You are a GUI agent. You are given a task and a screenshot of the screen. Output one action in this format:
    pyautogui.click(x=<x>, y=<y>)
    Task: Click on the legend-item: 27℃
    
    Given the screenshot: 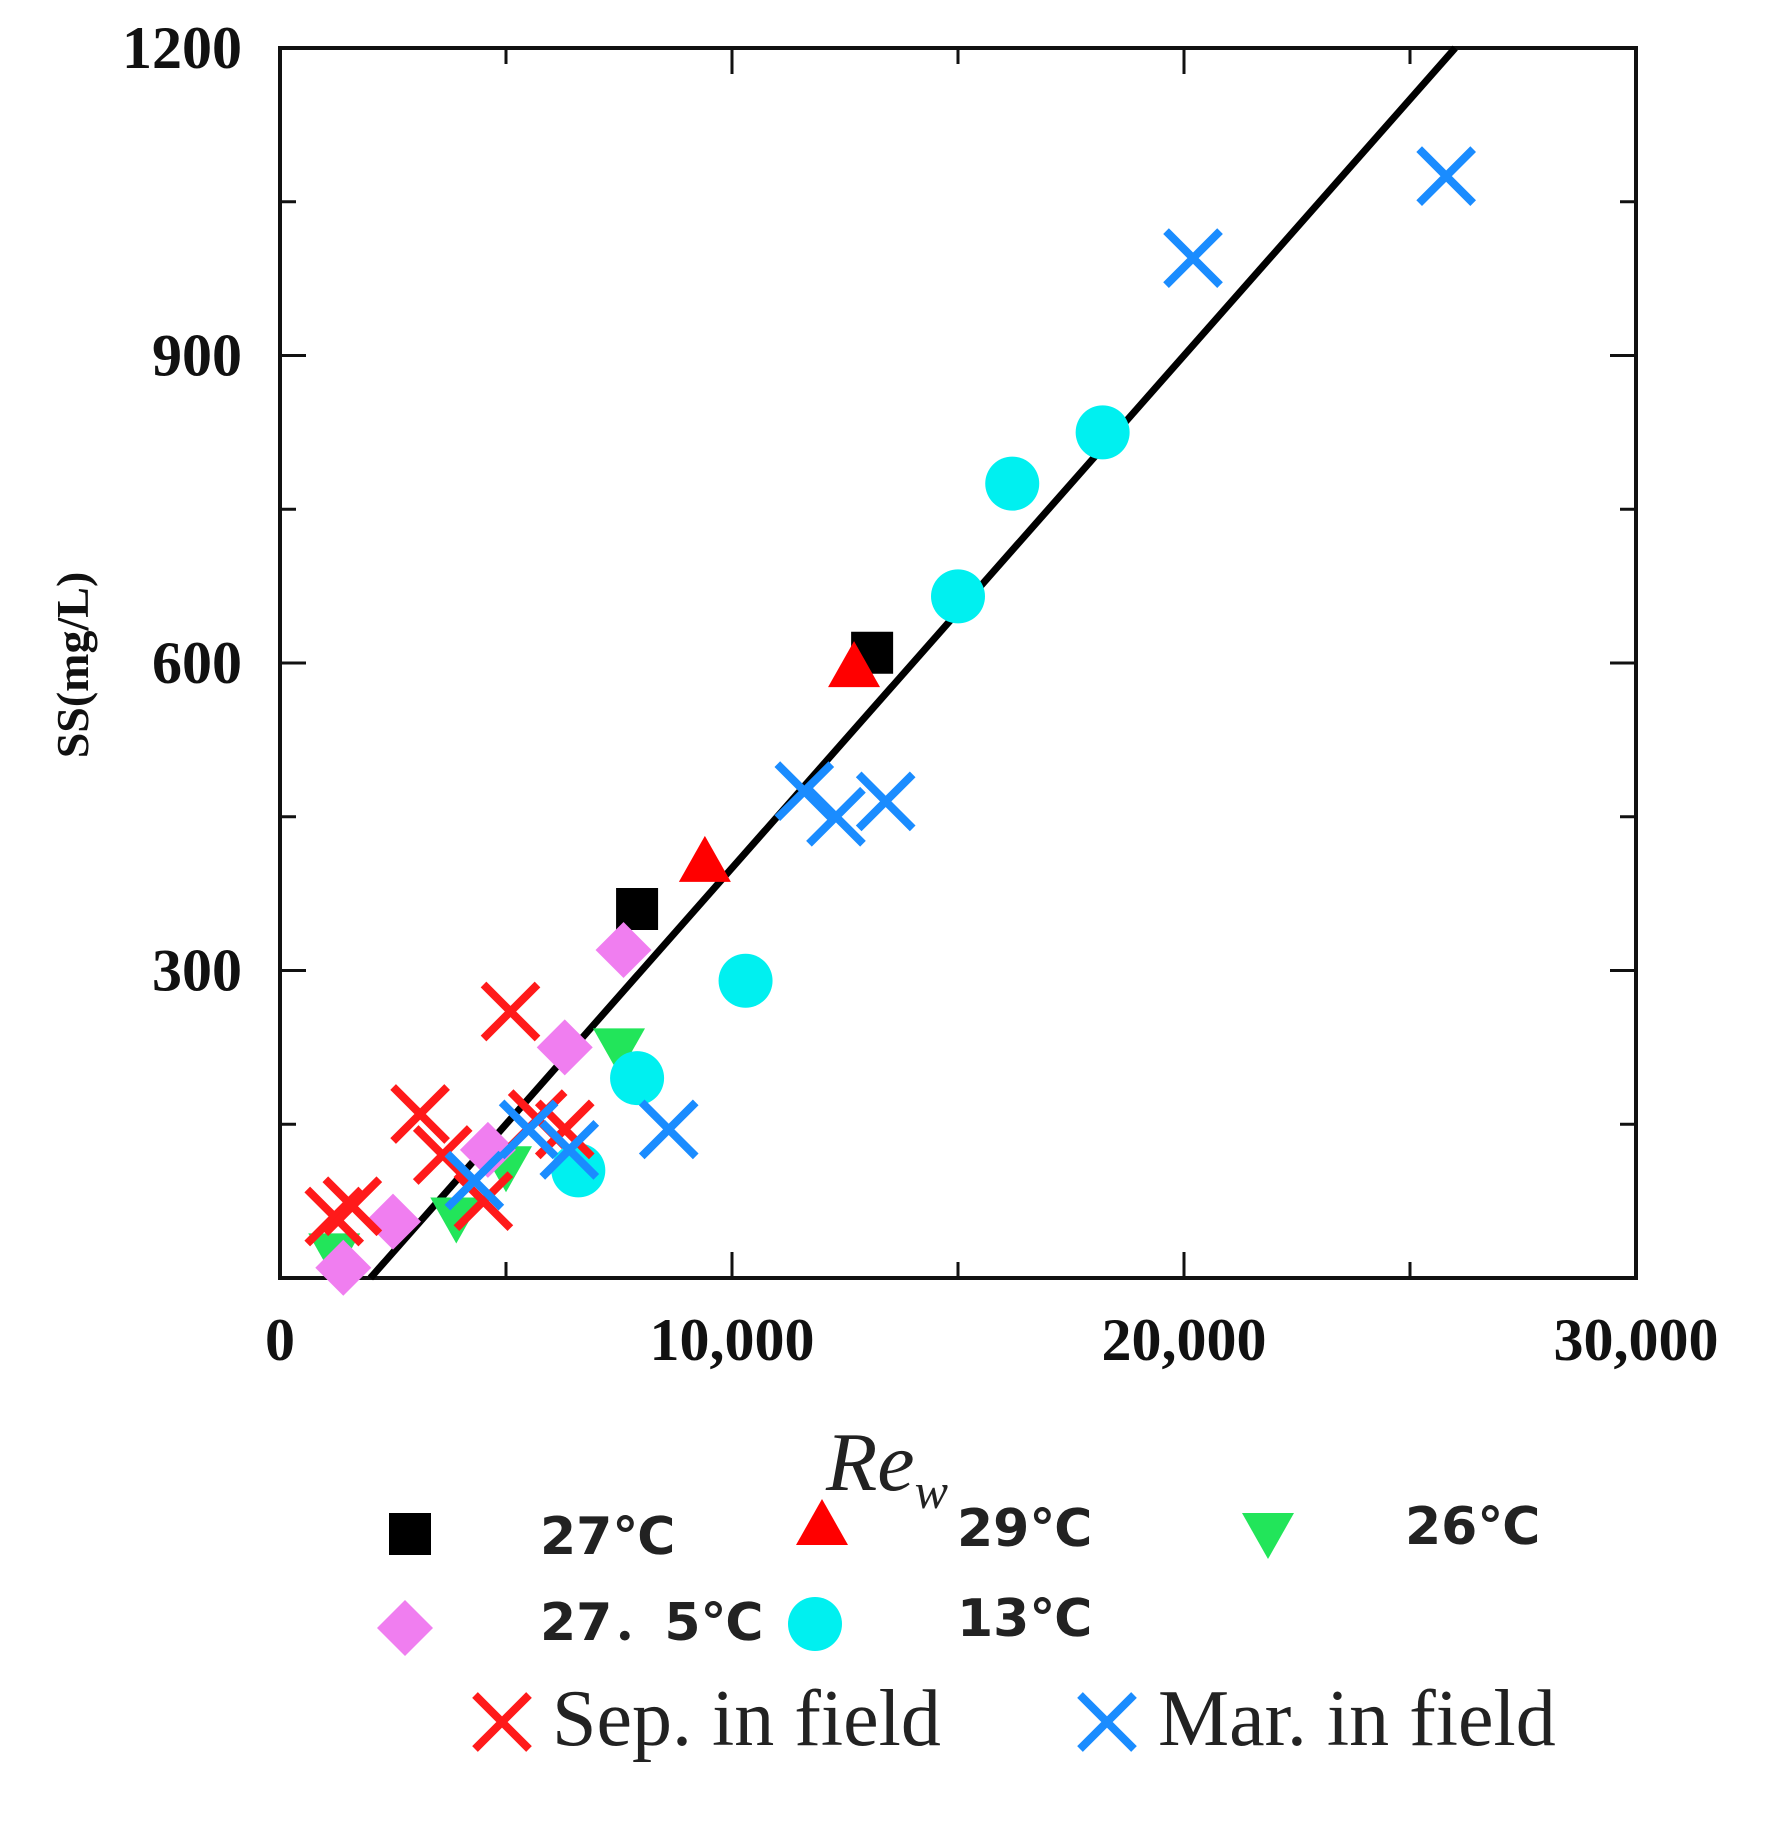 What is the action you would take?
    pyautogui.click(x=532, y=1537)
    